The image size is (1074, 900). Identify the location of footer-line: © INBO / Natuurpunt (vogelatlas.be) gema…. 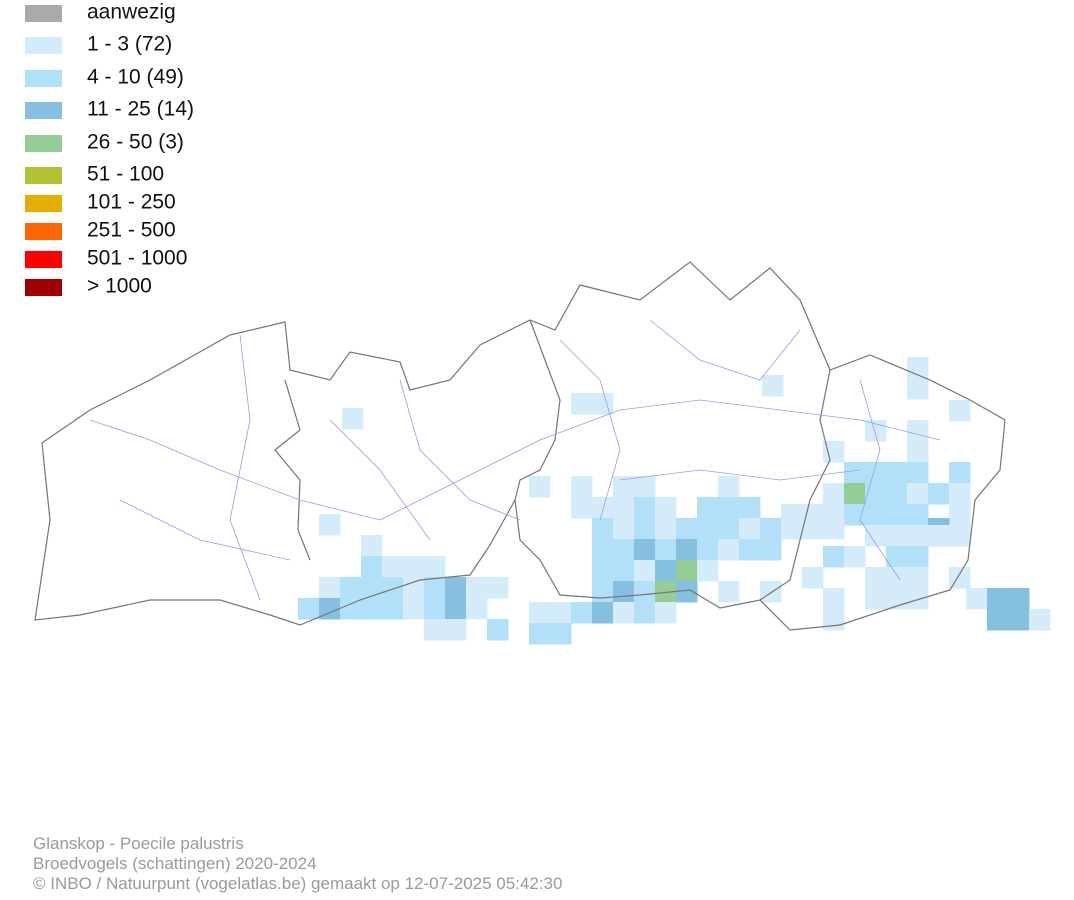
(297, 883).